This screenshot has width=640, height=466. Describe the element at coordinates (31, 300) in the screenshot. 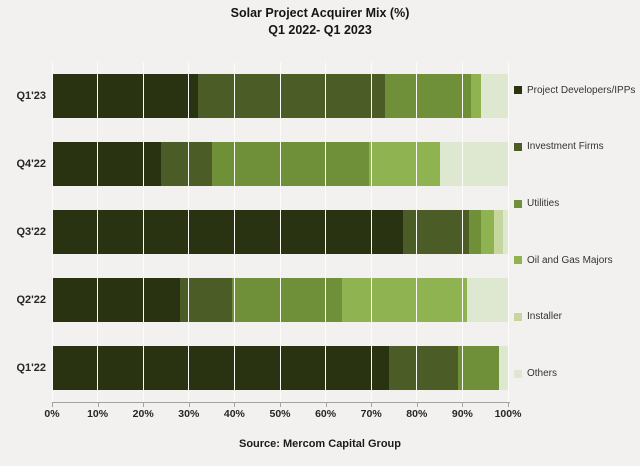

I see `y-category-label: Q2'22` at that location.